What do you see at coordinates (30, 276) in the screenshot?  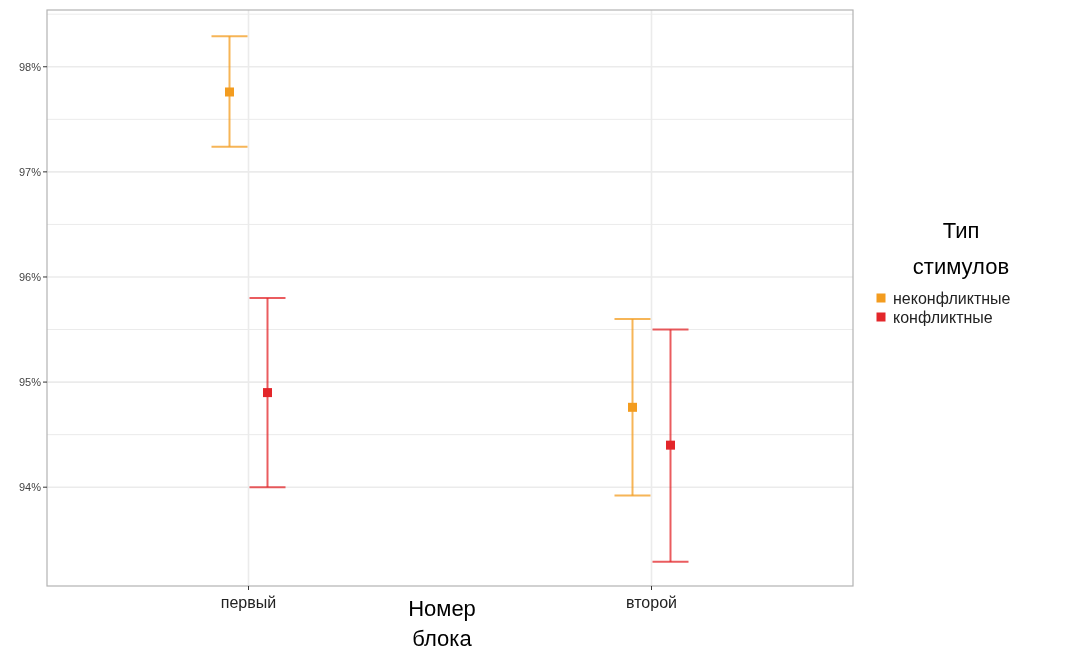 I see `y-tick-label: 96%` at bounding box center [30, 276].